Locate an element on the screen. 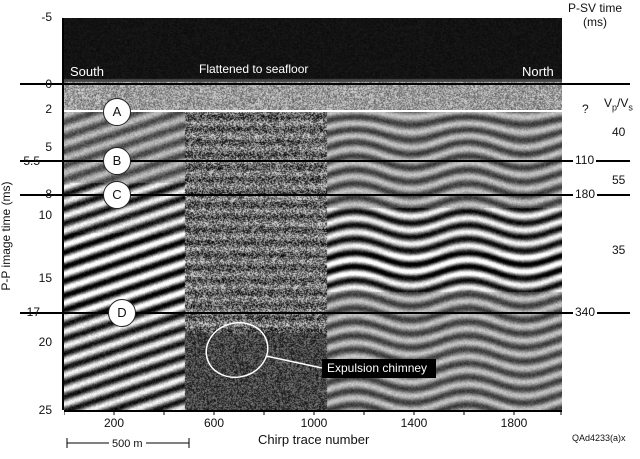 Image resolution: width=640 pixels, height=459 pixels. y-tick: 10 is located at coordinates (45, 215).